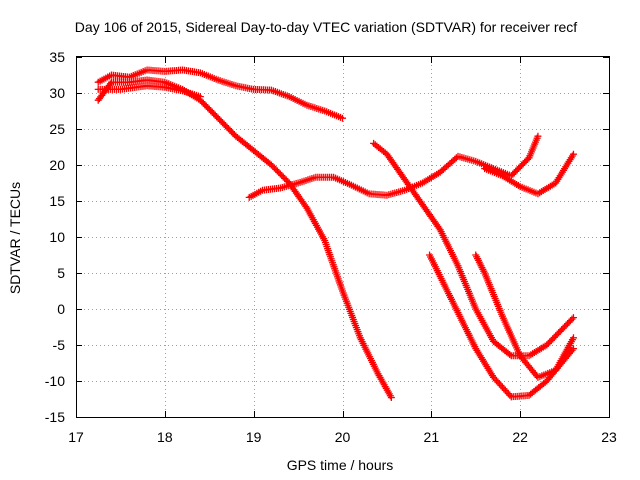 This screenshot has height=480, width=640. Describe the element at coordinates (15, 238) in the screenshot. I see `y-axis-label: SDTVAR / TECUs` at that location.